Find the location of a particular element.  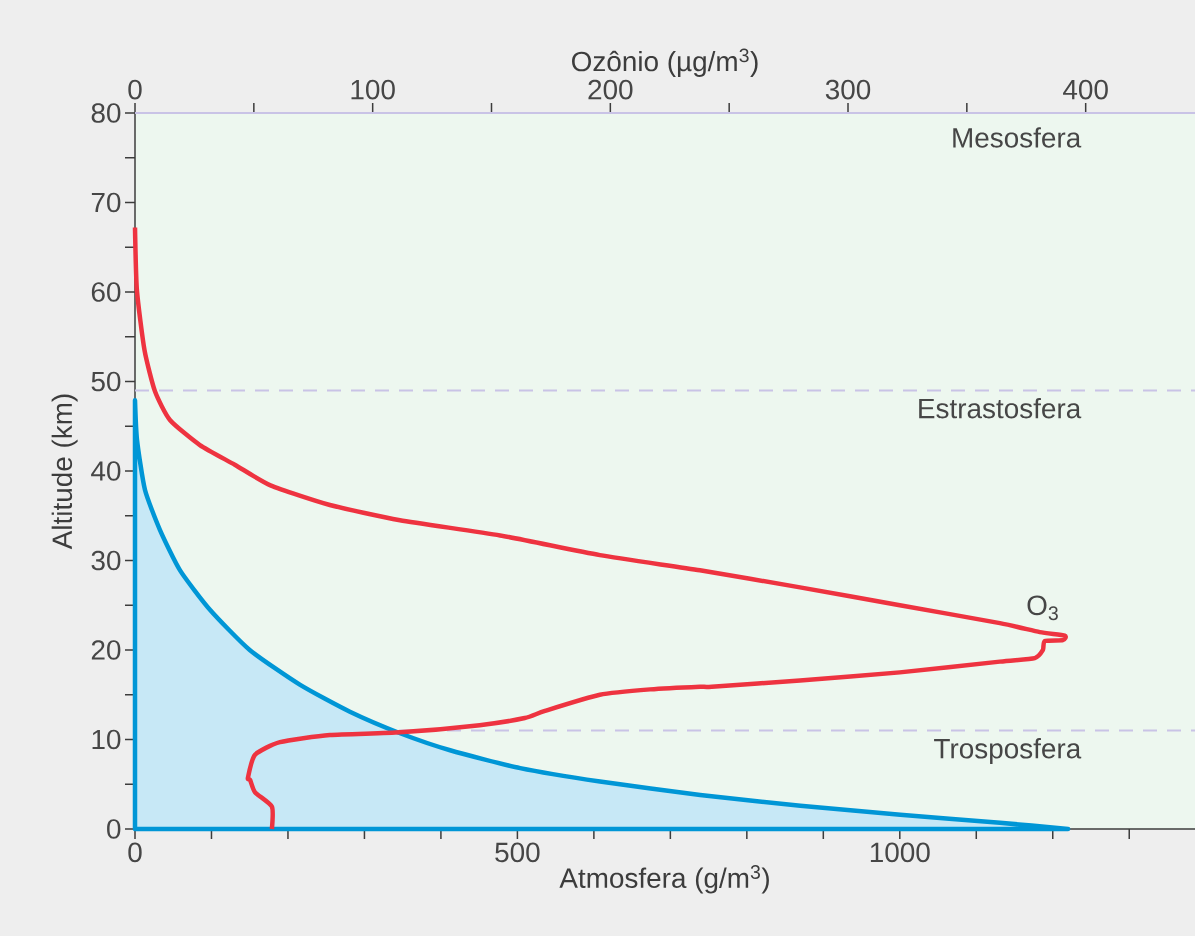

y-tick-label: 50 is located at coordinates (106, 381).